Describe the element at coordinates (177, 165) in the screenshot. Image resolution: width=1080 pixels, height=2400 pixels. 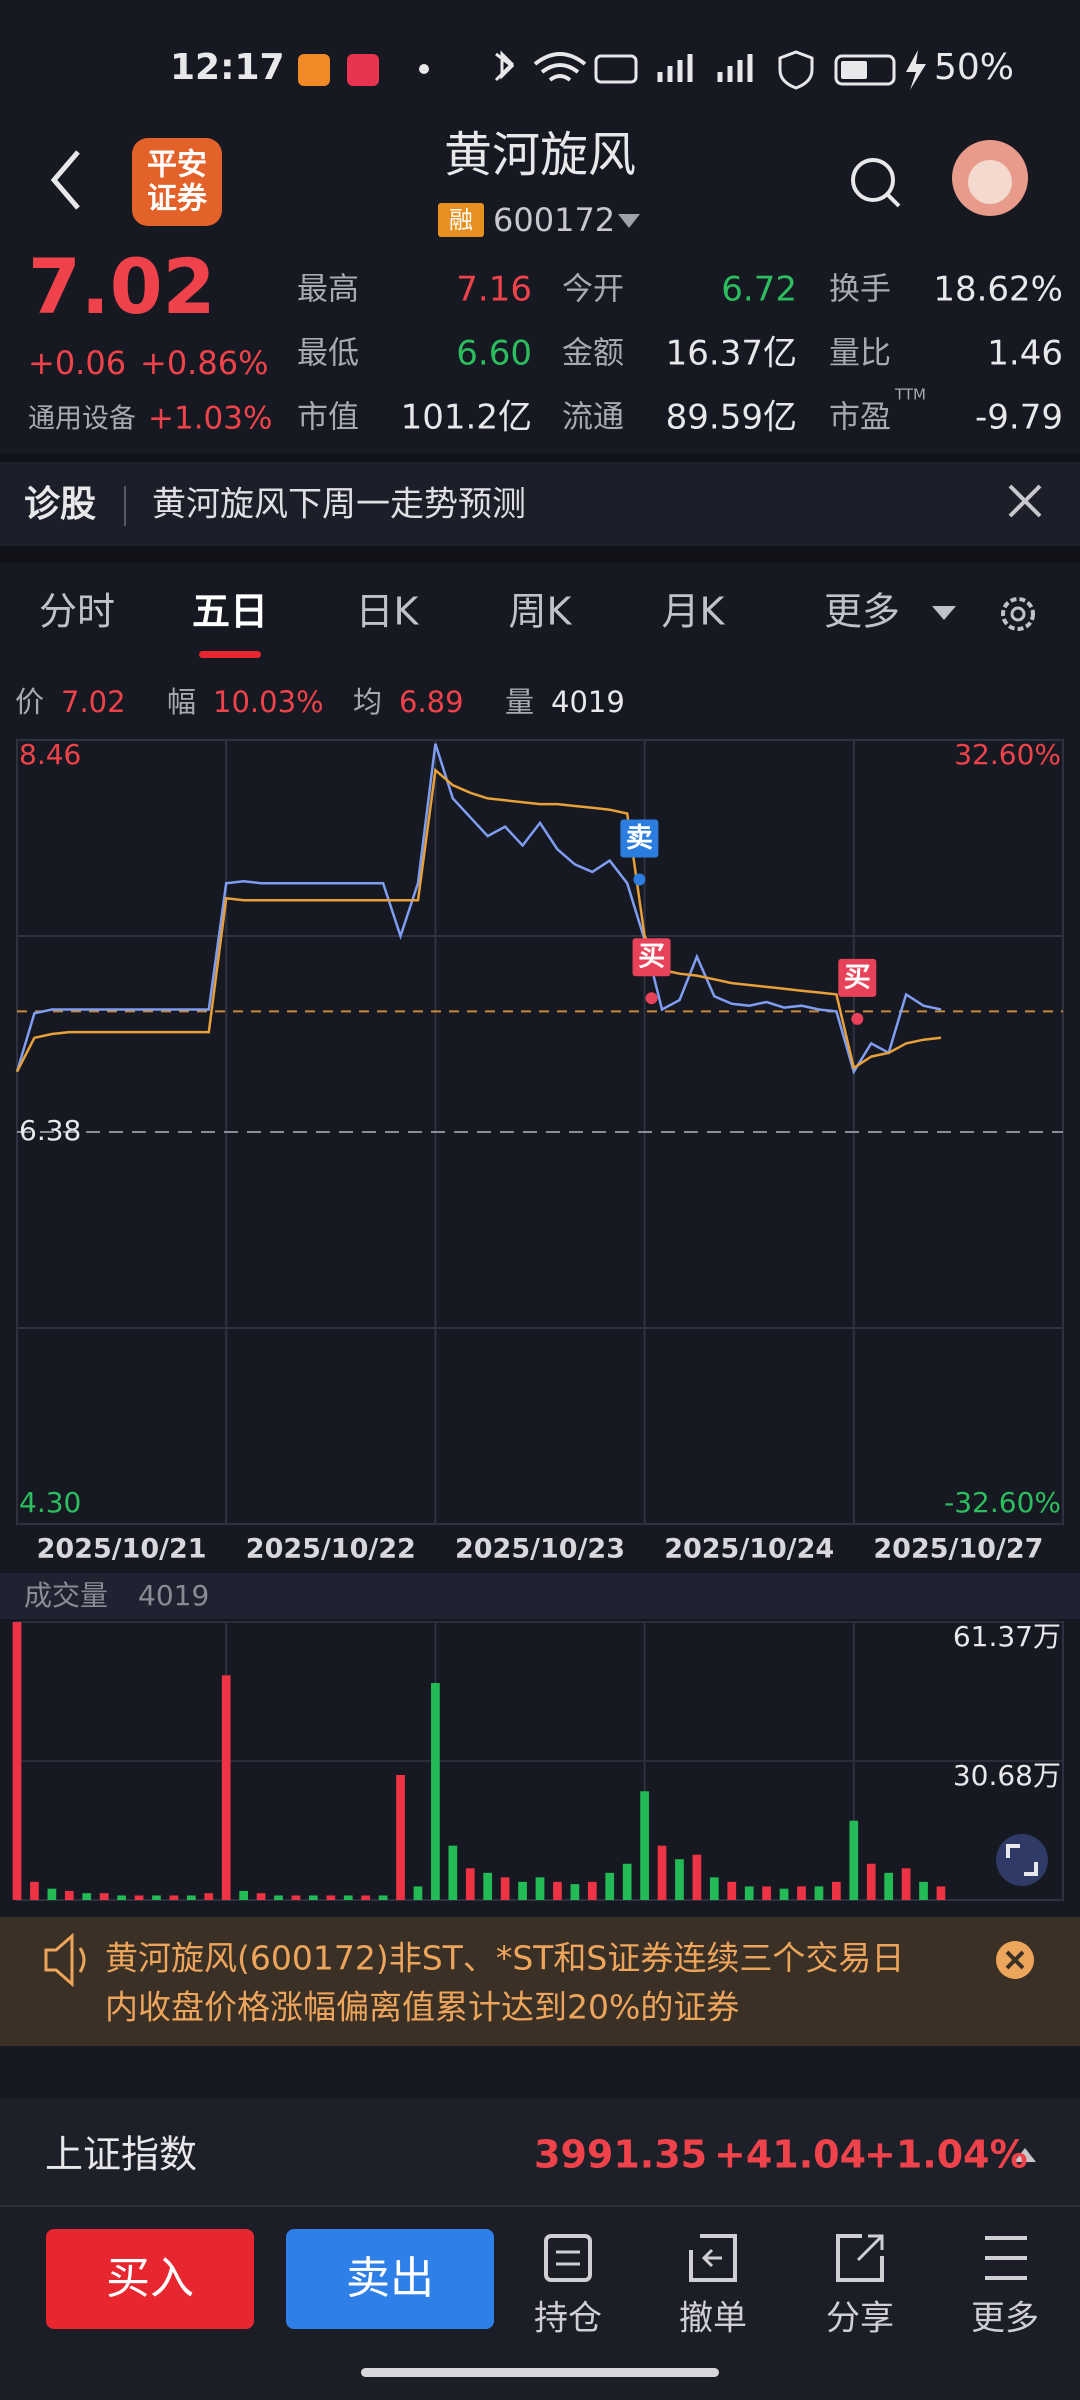
I see `logo-text: 平安` at that location.